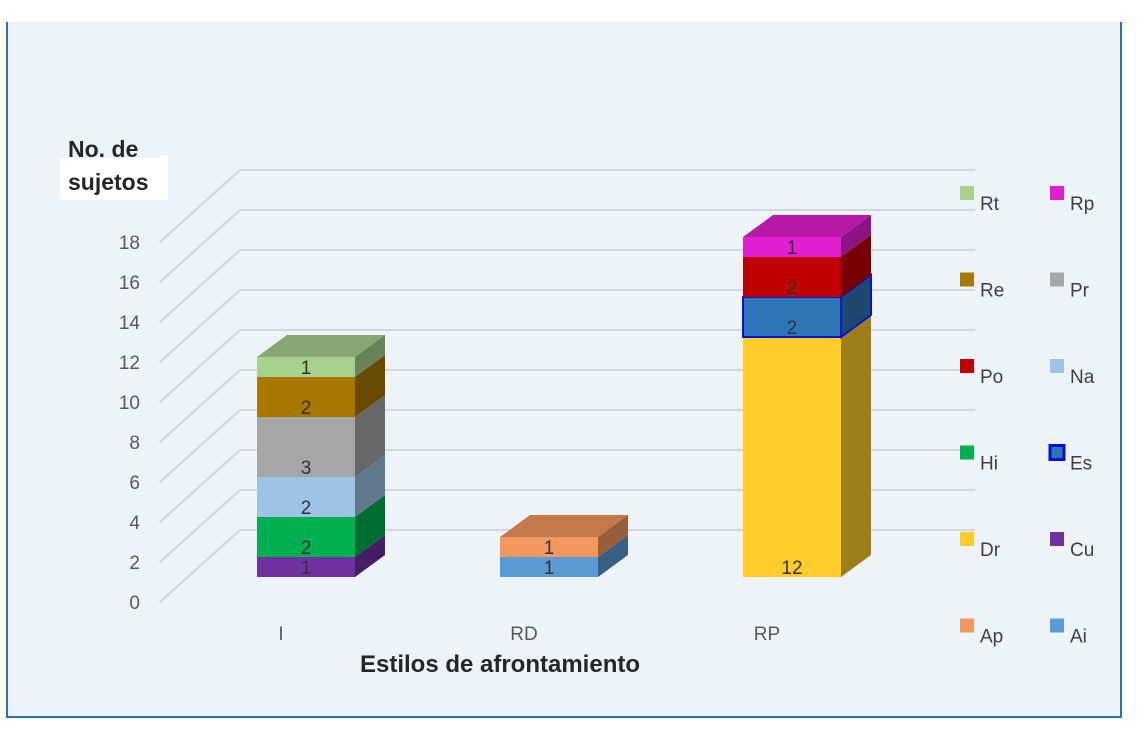 The image size is (1137, 732). What do you see at coordinates (1057, 366) in the screenshot?
I see `legend-swatch-Na` at bounding box center [1057, 366].